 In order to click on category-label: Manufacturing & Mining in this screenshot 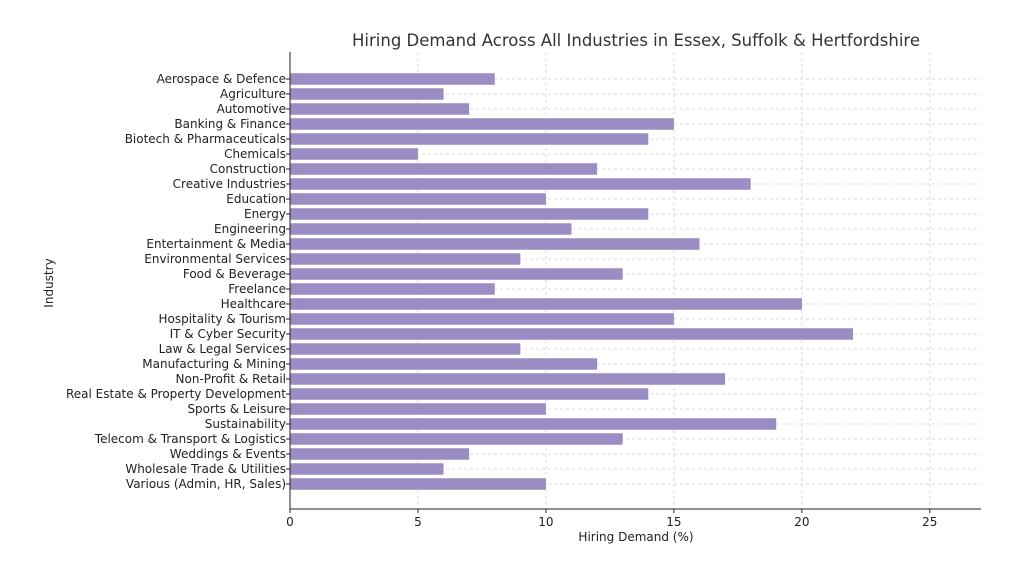, I will do `click(214, 364)`.